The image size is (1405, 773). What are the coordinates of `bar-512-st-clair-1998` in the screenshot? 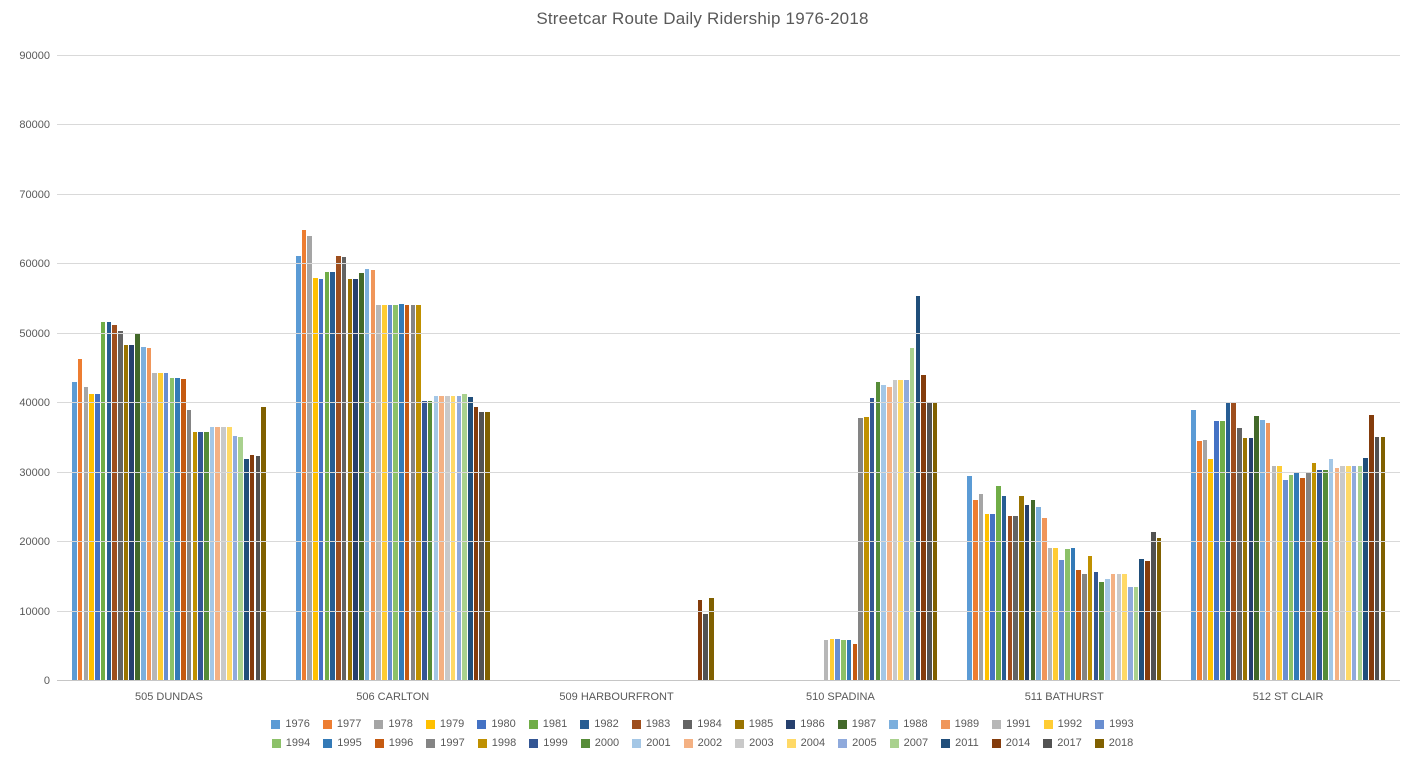 It's located at (1314, 571).